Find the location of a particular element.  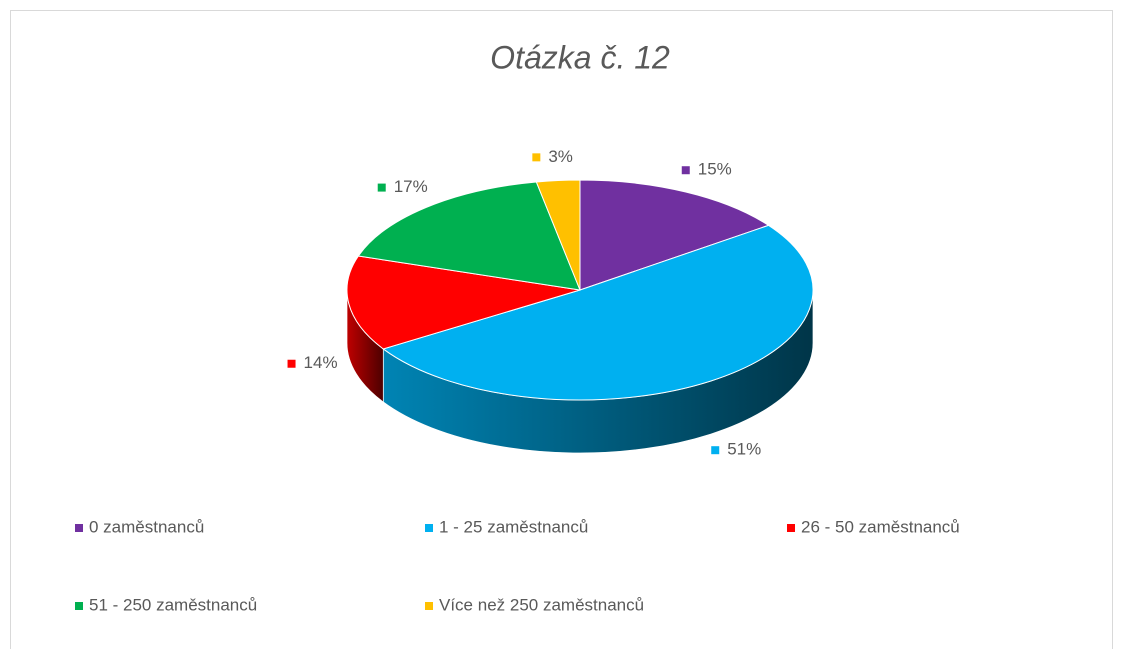

legend-label: 51 - 250 zaměstnanců is located at coordinates (173, 604).